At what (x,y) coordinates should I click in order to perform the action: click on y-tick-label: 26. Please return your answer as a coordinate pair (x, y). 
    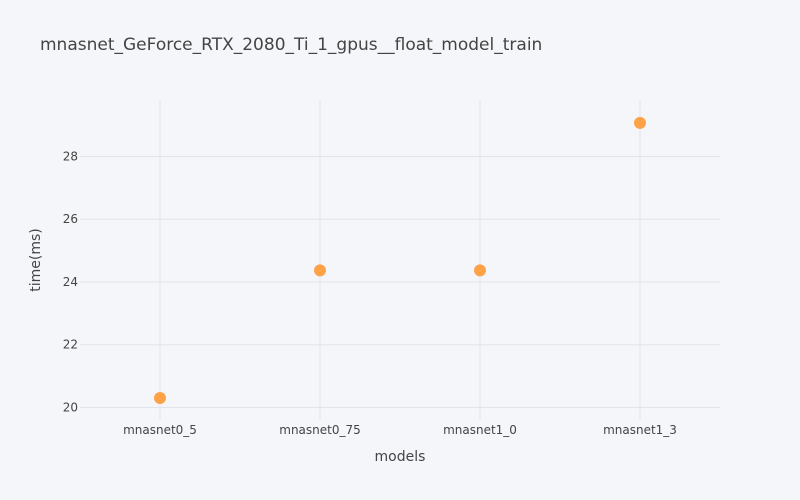
    Looking at the image, I should click on (70, 219).